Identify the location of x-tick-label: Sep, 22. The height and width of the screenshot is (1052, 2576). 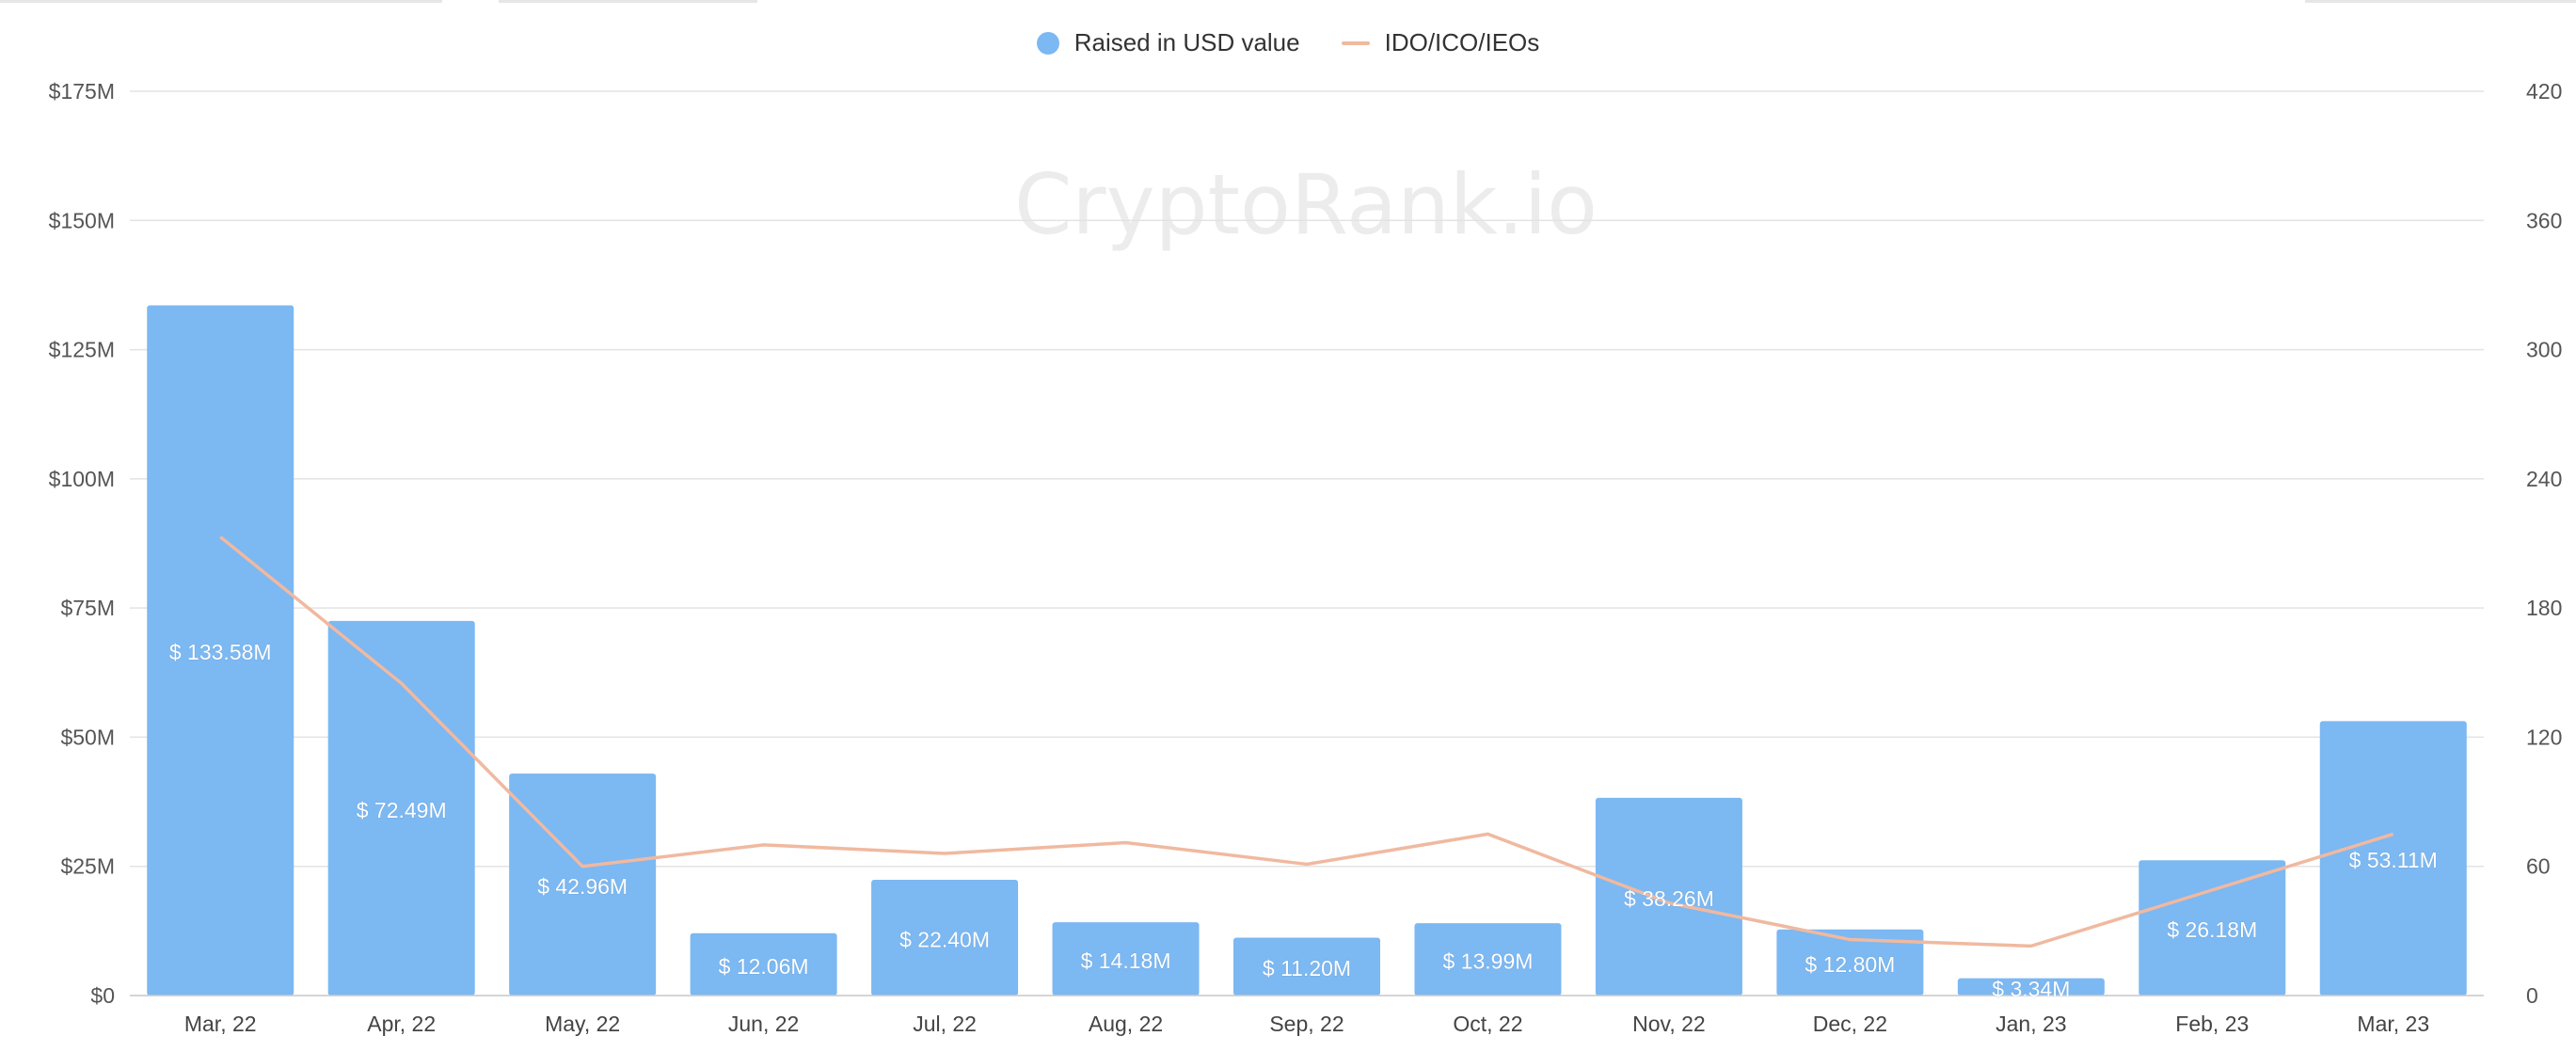
(1306, 1024).